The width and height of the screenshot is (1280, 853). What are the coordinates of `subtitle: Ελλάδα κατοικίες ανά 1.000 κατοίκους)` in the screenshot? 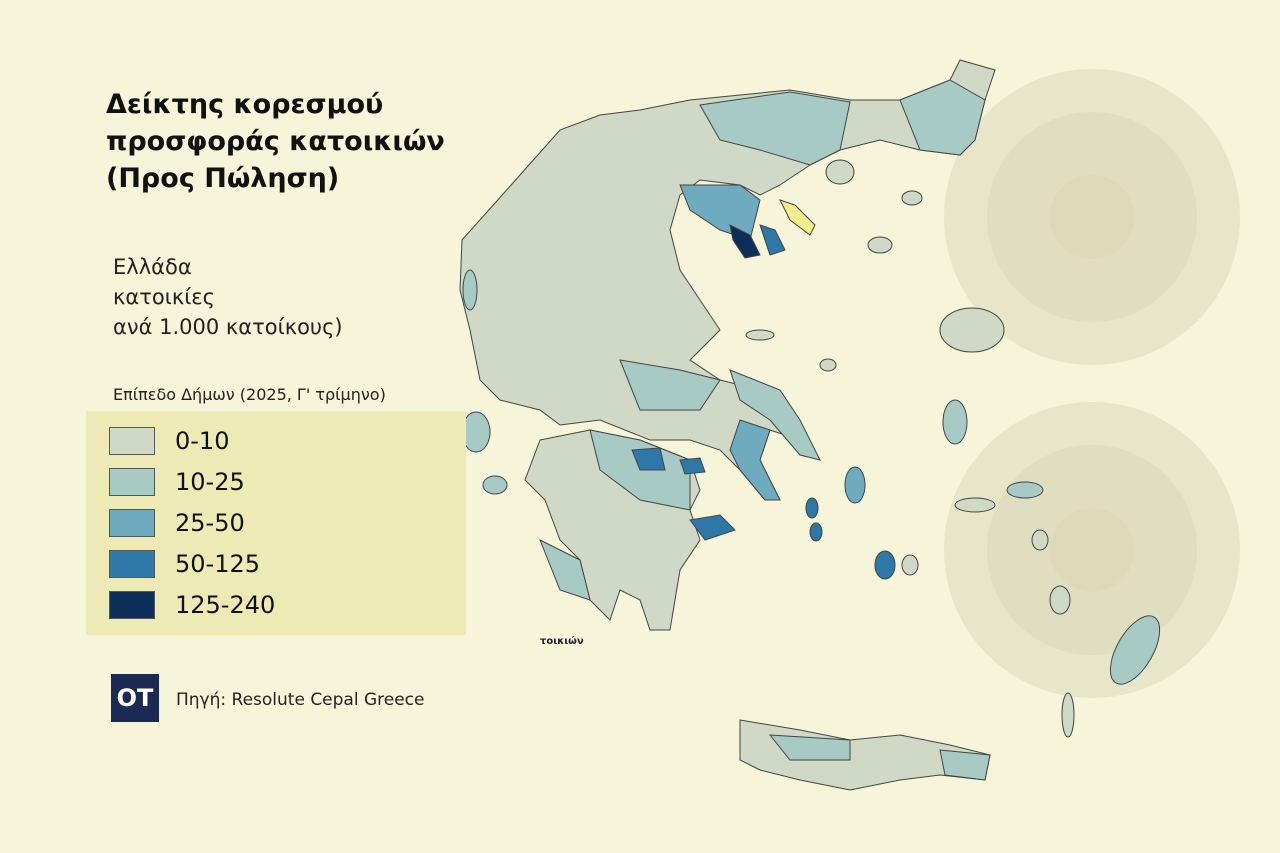 It's located at (228, 297).